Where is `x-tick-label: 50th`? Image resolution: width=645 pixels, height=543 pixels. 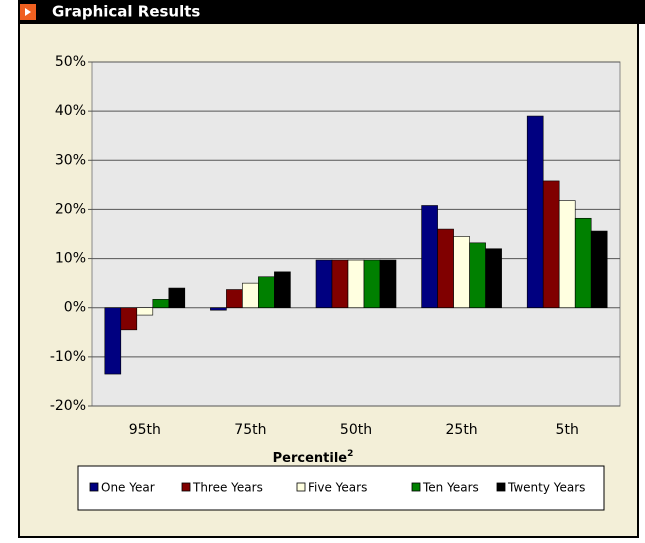 x-tick-label: 50th is located at coordinates (356, 430).